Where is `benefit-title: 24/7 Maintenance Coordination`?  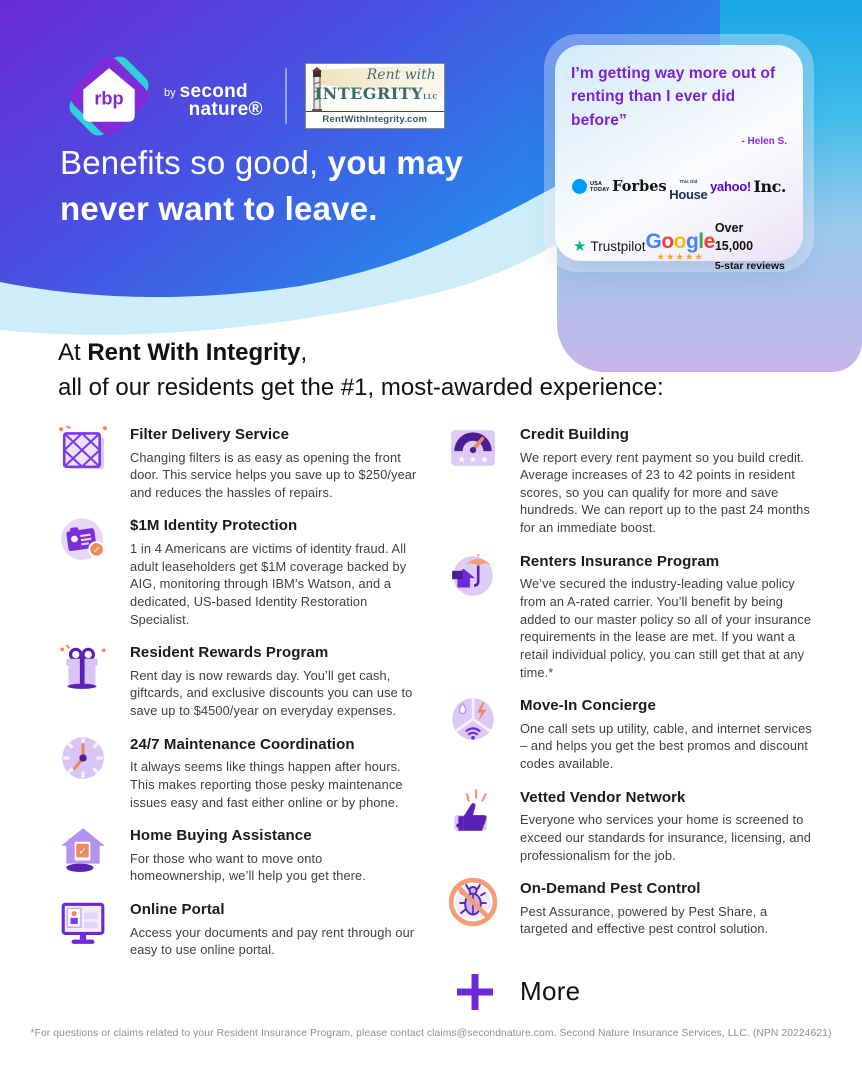
benefit-title: 24/7 Maintenance Coordination is located at coordinates (242, 744).